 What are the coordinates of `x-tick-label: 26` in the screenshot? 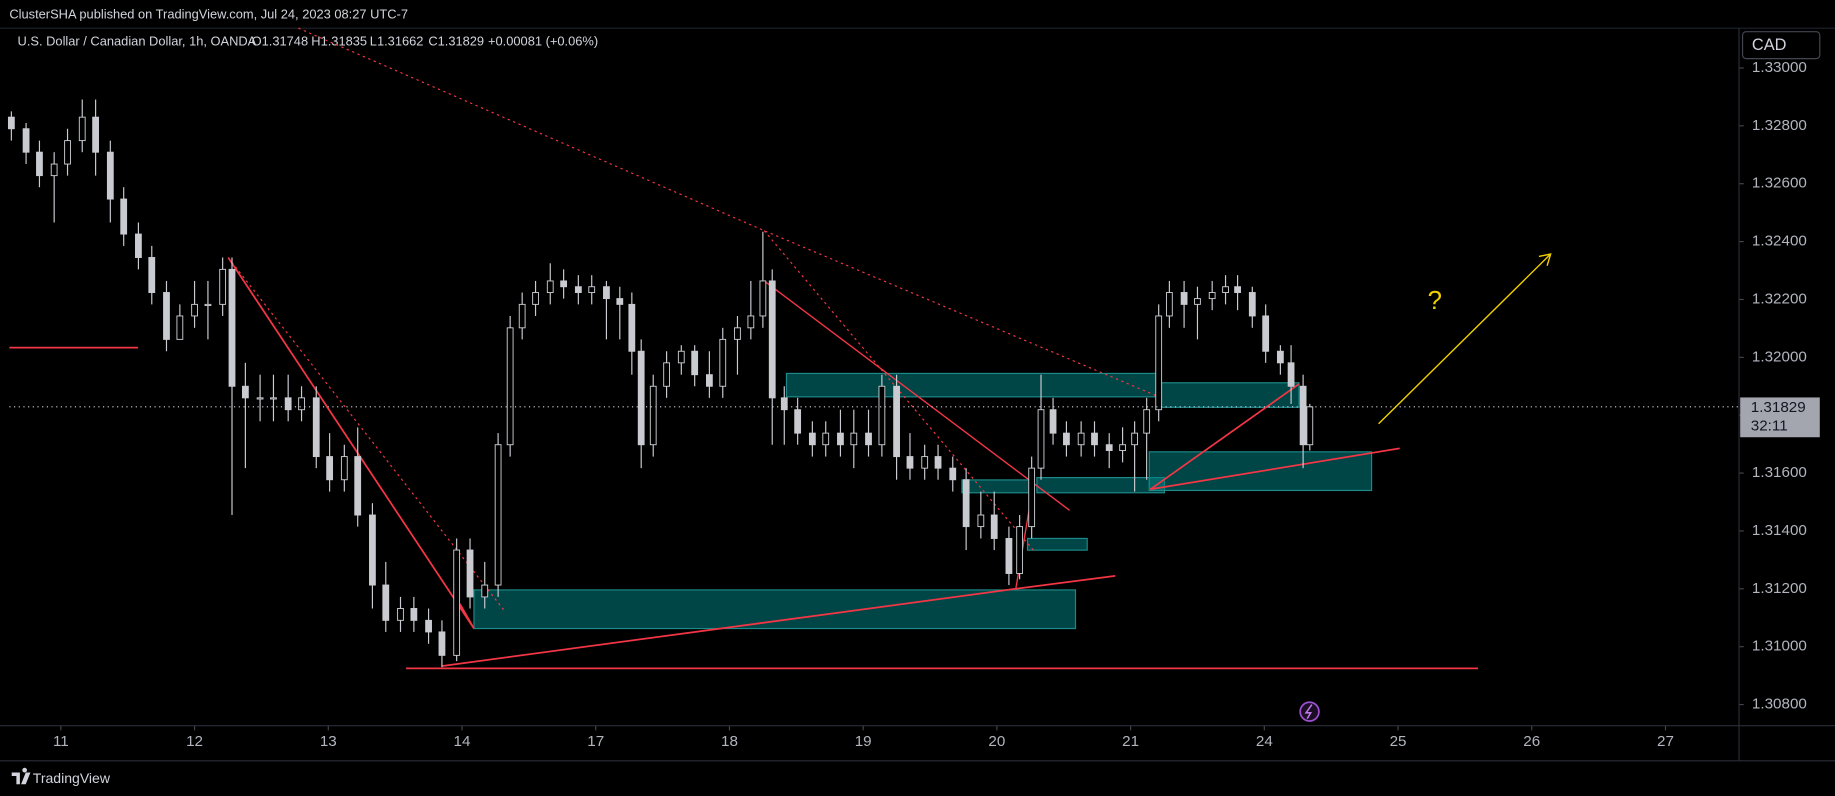 It's located at (1531, 741).